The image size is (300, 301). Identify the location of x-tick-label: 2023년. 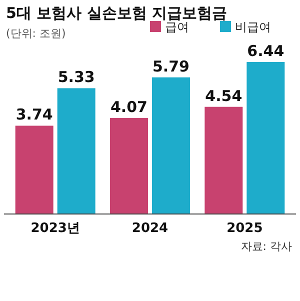
(55, 228).